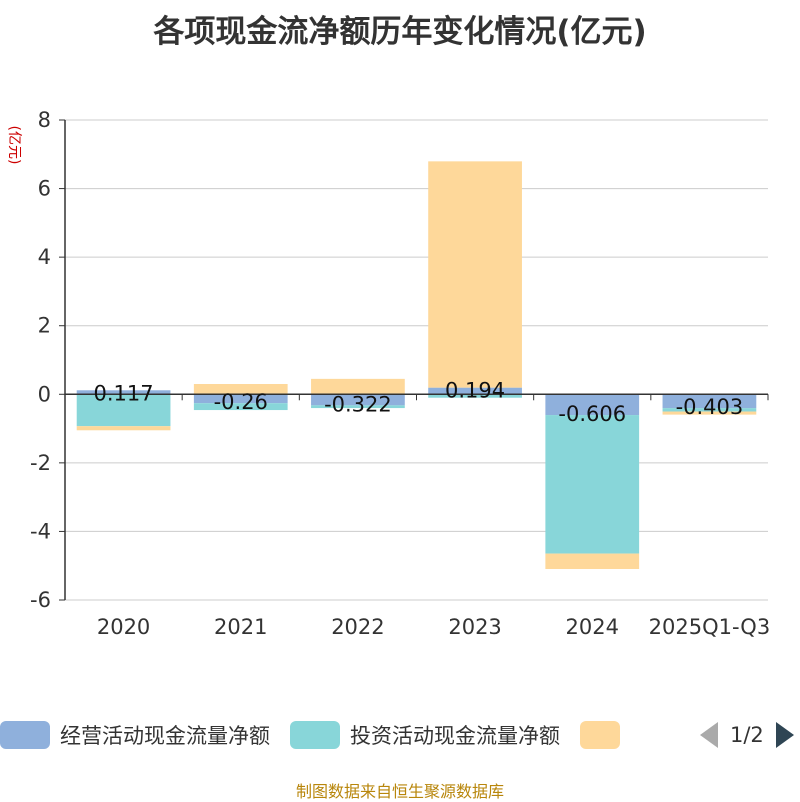 The image size is (800, 802). What do you see at coordinates (400, 32) in the screenshot?
I see `chart-title: 各项现金流净额历年变化情况(亿元)` at bounding box center [400, 32].